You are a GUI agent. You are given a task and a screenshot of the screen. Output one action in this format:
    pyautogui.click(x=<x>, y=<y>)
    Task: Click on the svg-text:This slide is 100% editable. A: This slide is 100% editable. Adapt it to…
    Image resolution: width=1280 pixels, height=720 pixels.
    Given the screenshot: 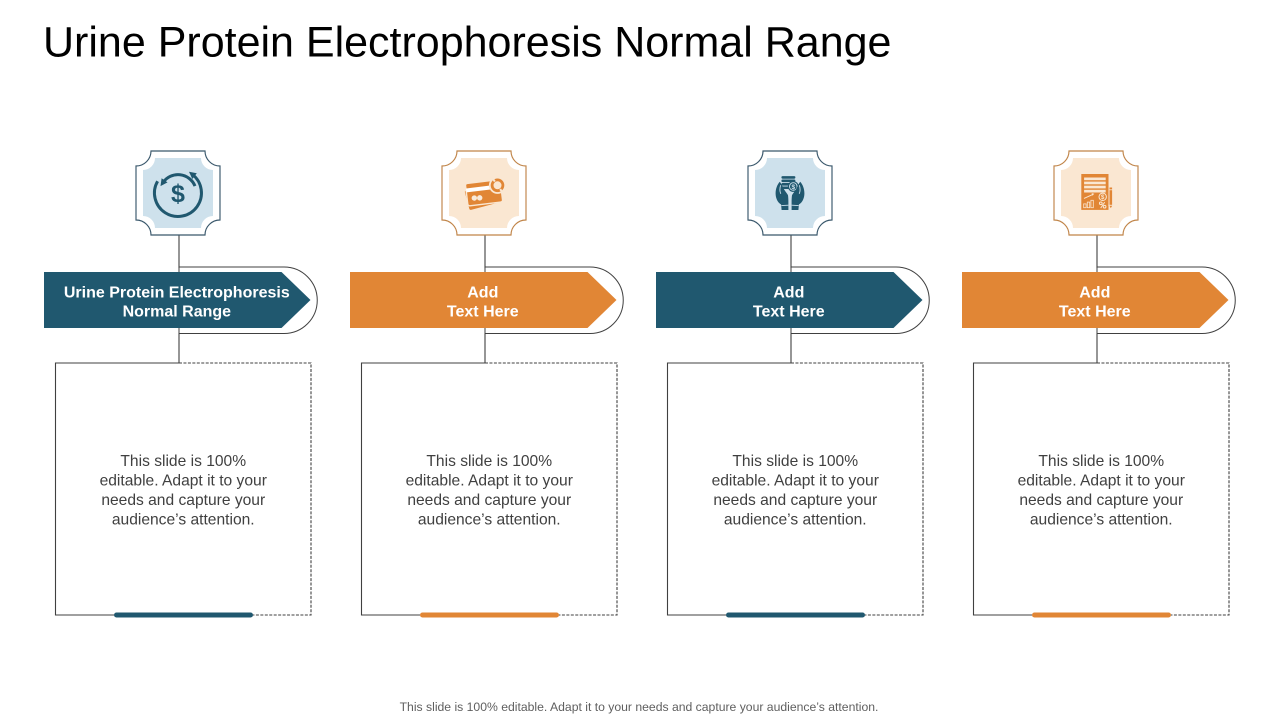 What is the action you would take?
    pyautogui.click(x=639, y=707)
    